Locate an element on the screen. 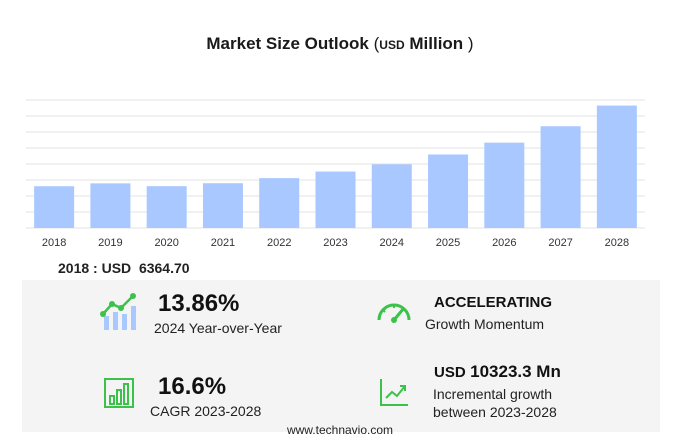 The image size is (680, 440). bar-2020 is located at coordinates (166, 207).